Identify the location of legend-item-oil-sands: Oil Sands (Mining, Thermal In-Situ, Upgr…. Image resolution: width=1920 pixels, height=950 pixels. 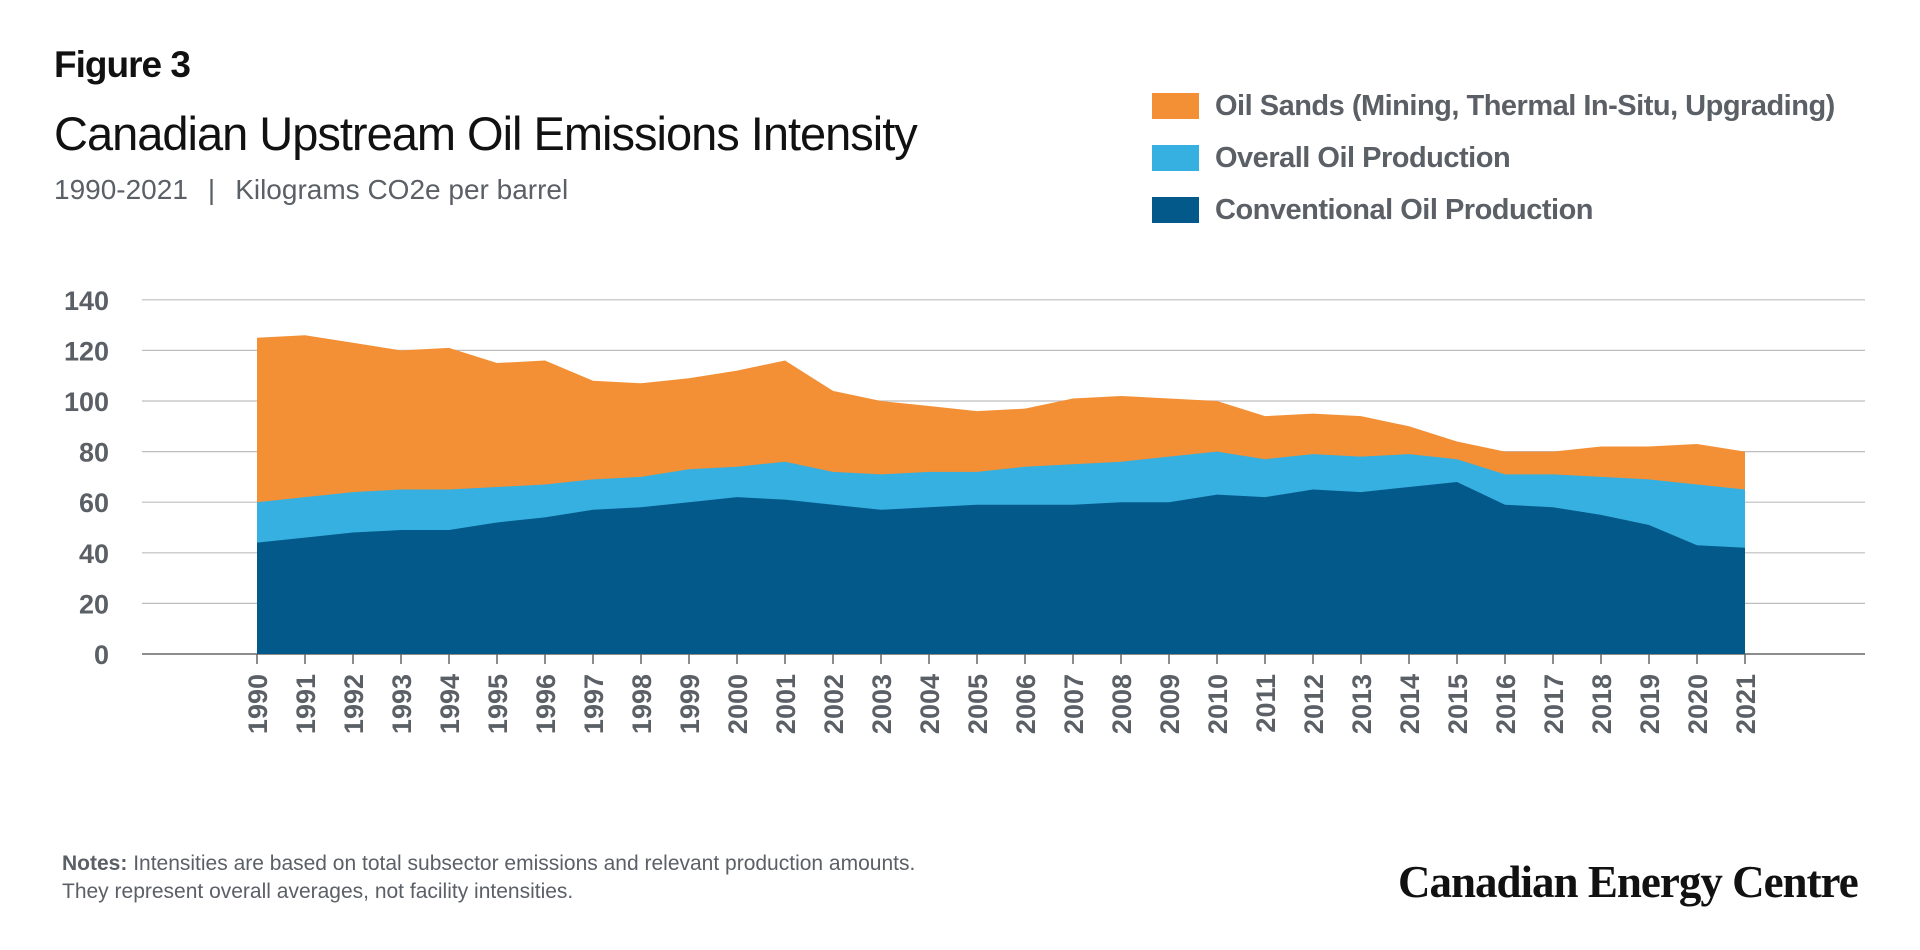
(1493, 106).